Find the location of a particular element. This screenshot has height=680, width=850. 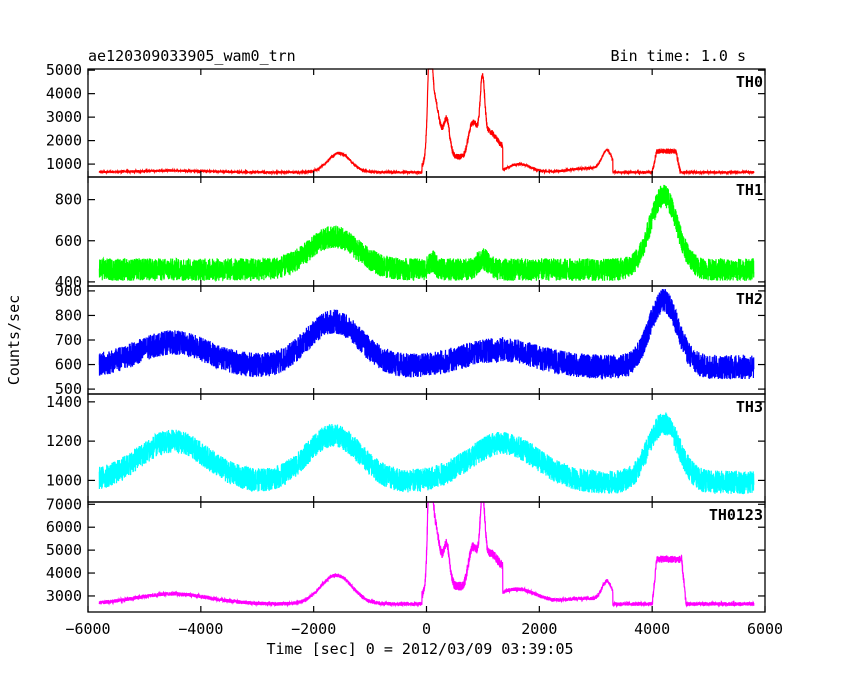

panel-th3: 1000 1200 1400 TH3 is located at coordinates (406, 448).